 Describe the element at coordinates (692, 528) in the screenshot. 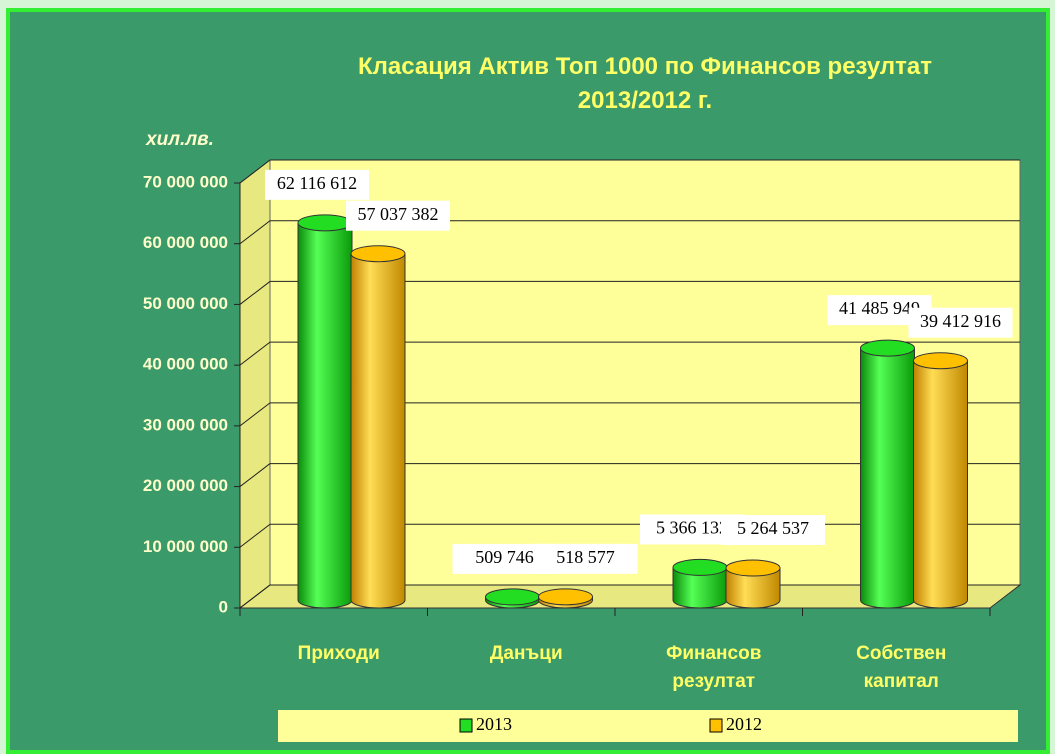

I see `data-label: 5 366 132` at that location.